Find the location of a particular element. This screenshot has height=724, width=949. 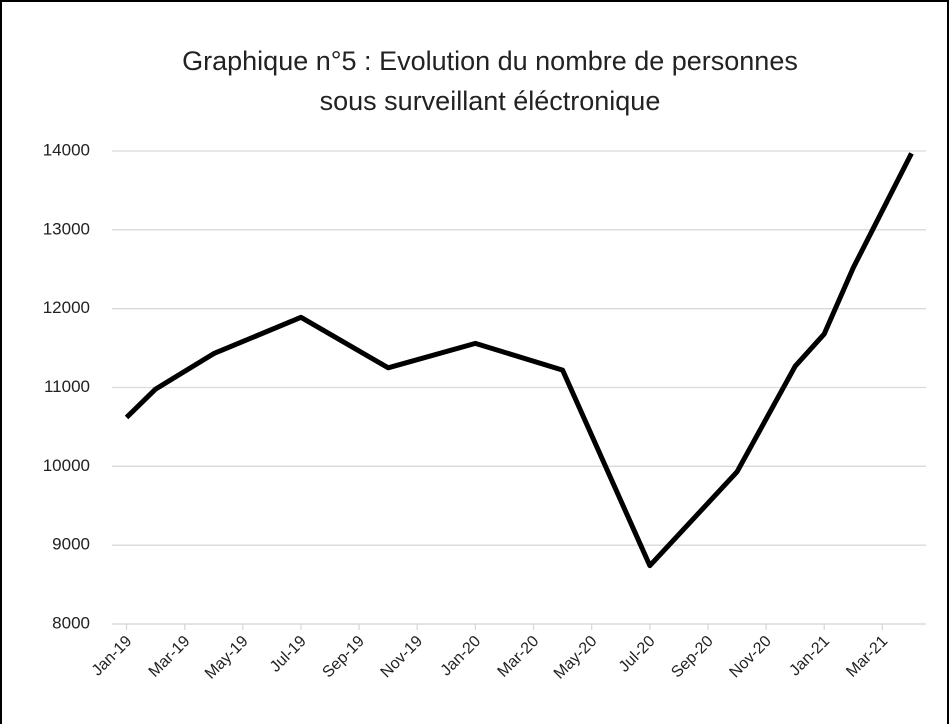

chart-title: sous surveillant éléctronique is located at coordinates (490, 101).